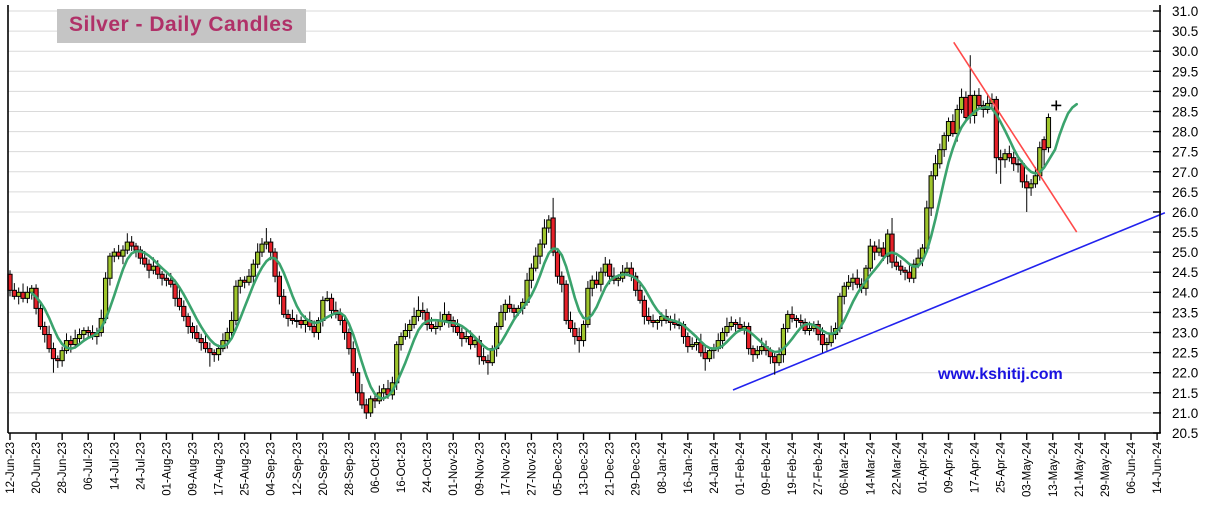 This screenshot has height=526, width=1212. What do you see at coordinates (193, 469) in the screenshot?
I see `svg-text: 09-Aug-23` at bounding box center [193, 469].